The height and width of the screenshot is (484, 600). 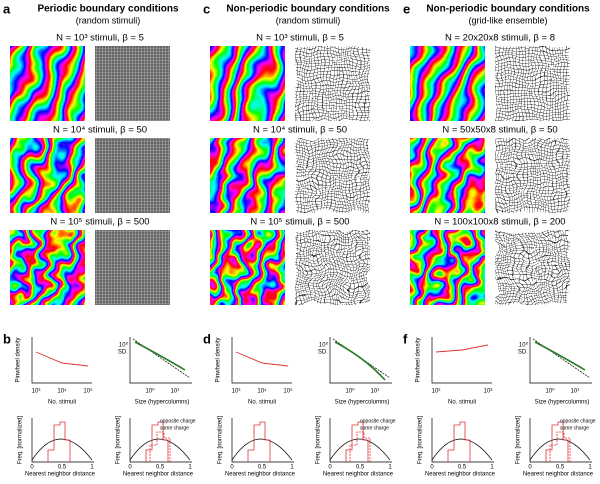 I want to click on panel-letter: c, so click(x=206, y=8).